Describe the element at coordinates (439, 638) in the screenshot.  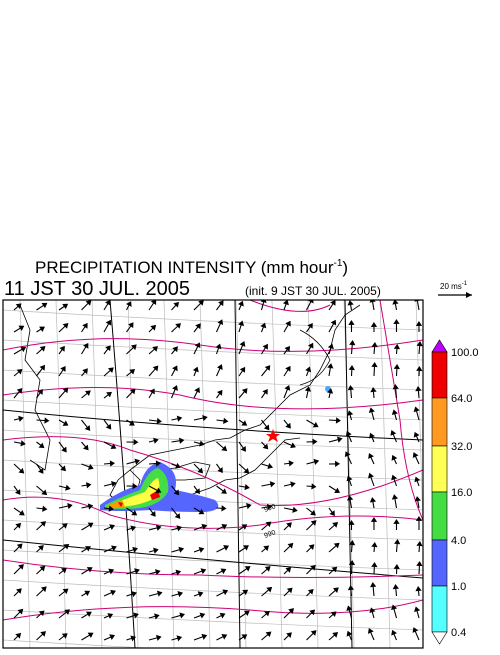
I see `colorbar-under` at that location.